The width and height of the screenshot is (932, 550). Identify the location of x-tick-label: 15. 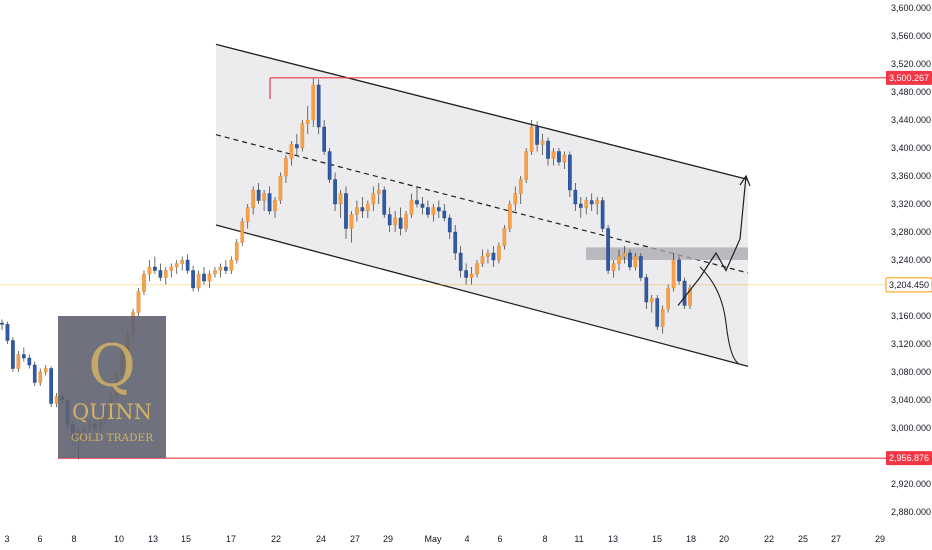
(657, 539).